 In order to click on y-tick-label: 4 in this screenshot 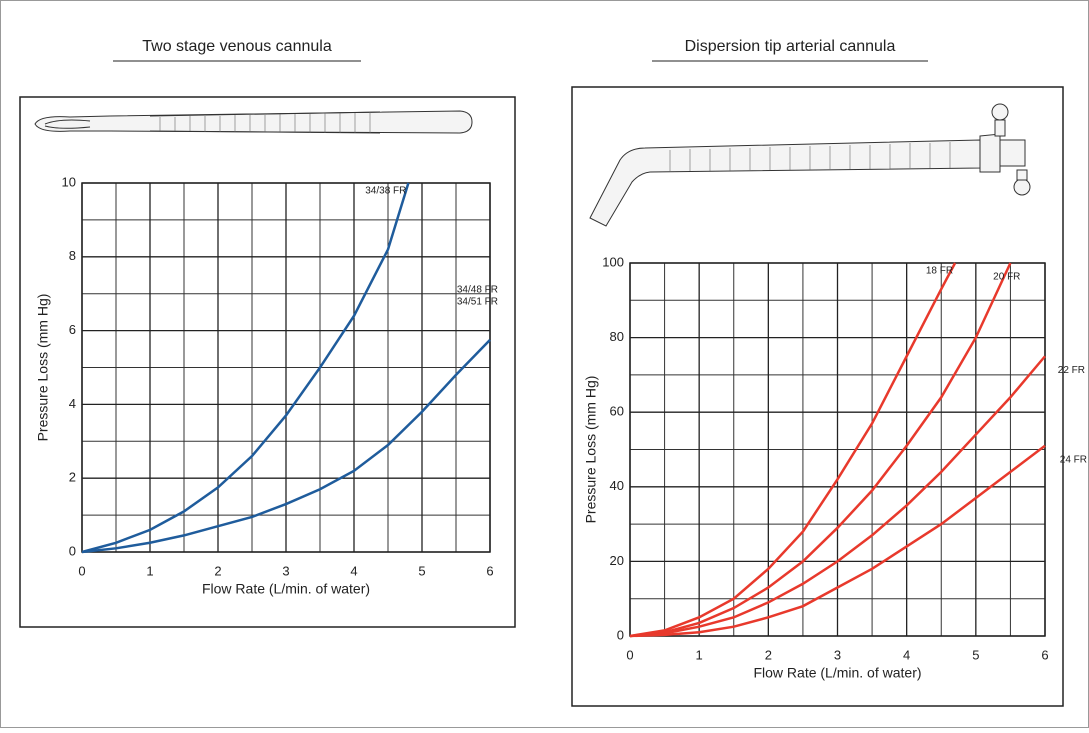, I will do `click(72, 403)`.